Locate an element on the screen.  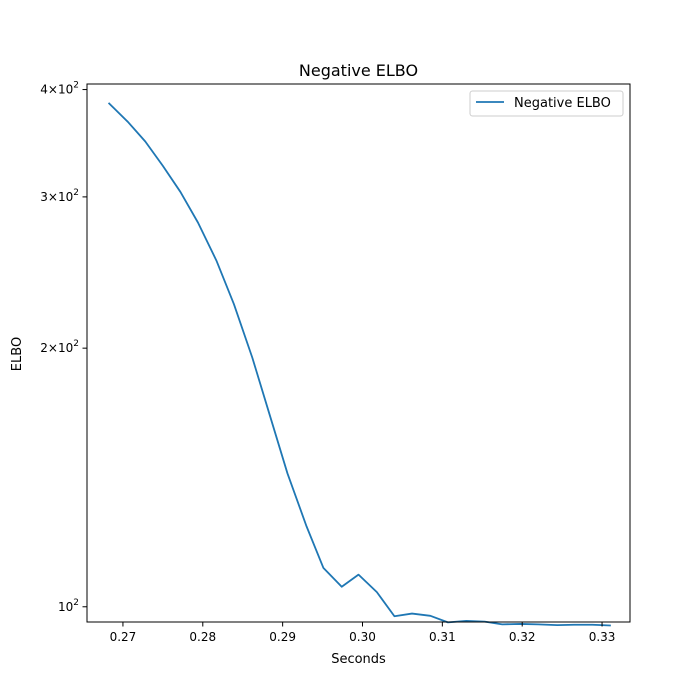
y-axis: 4×10² 3×10² 2×10² 102 is located at coordinates (63, 347).